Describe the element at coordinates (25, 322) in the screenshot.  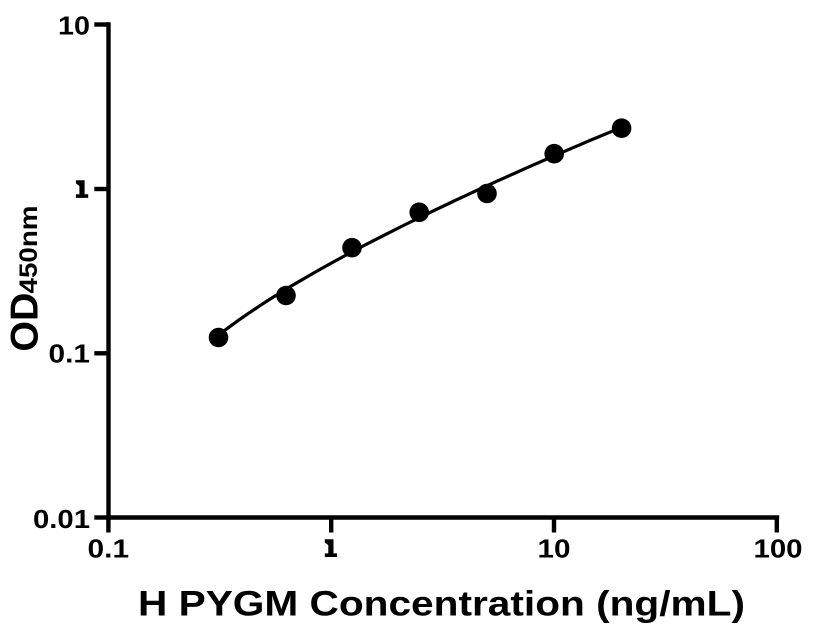
I see `svg-text: OD` at that location.